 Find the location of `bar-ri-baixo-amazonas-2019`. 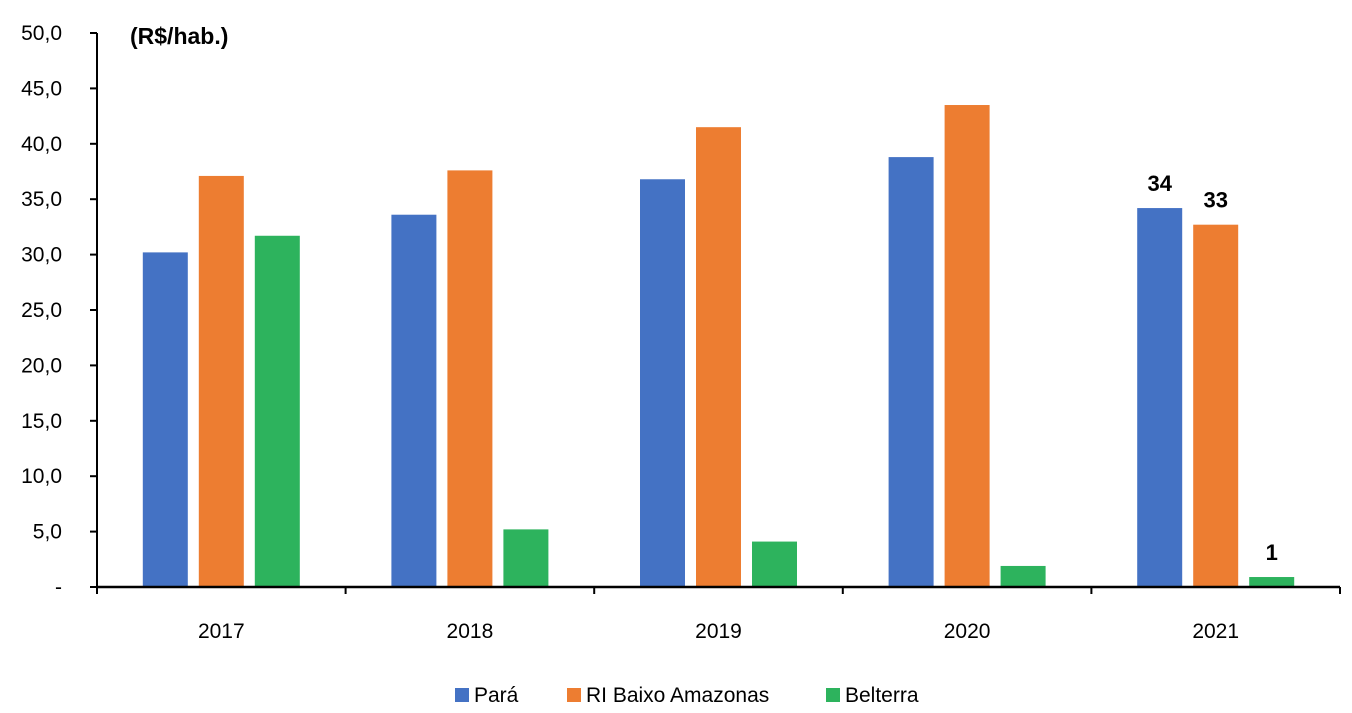

bar-ri-baixo-amazonas-2019 is located at coordinates (718, 357).